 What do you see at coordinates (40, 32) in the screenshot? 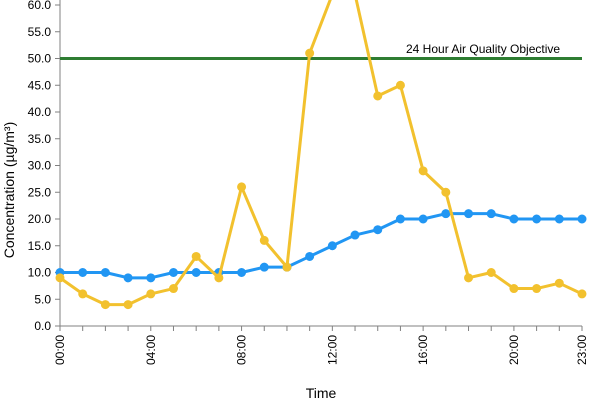
I see `y-tick-label: 55.0` at bounding box center [40, 32].